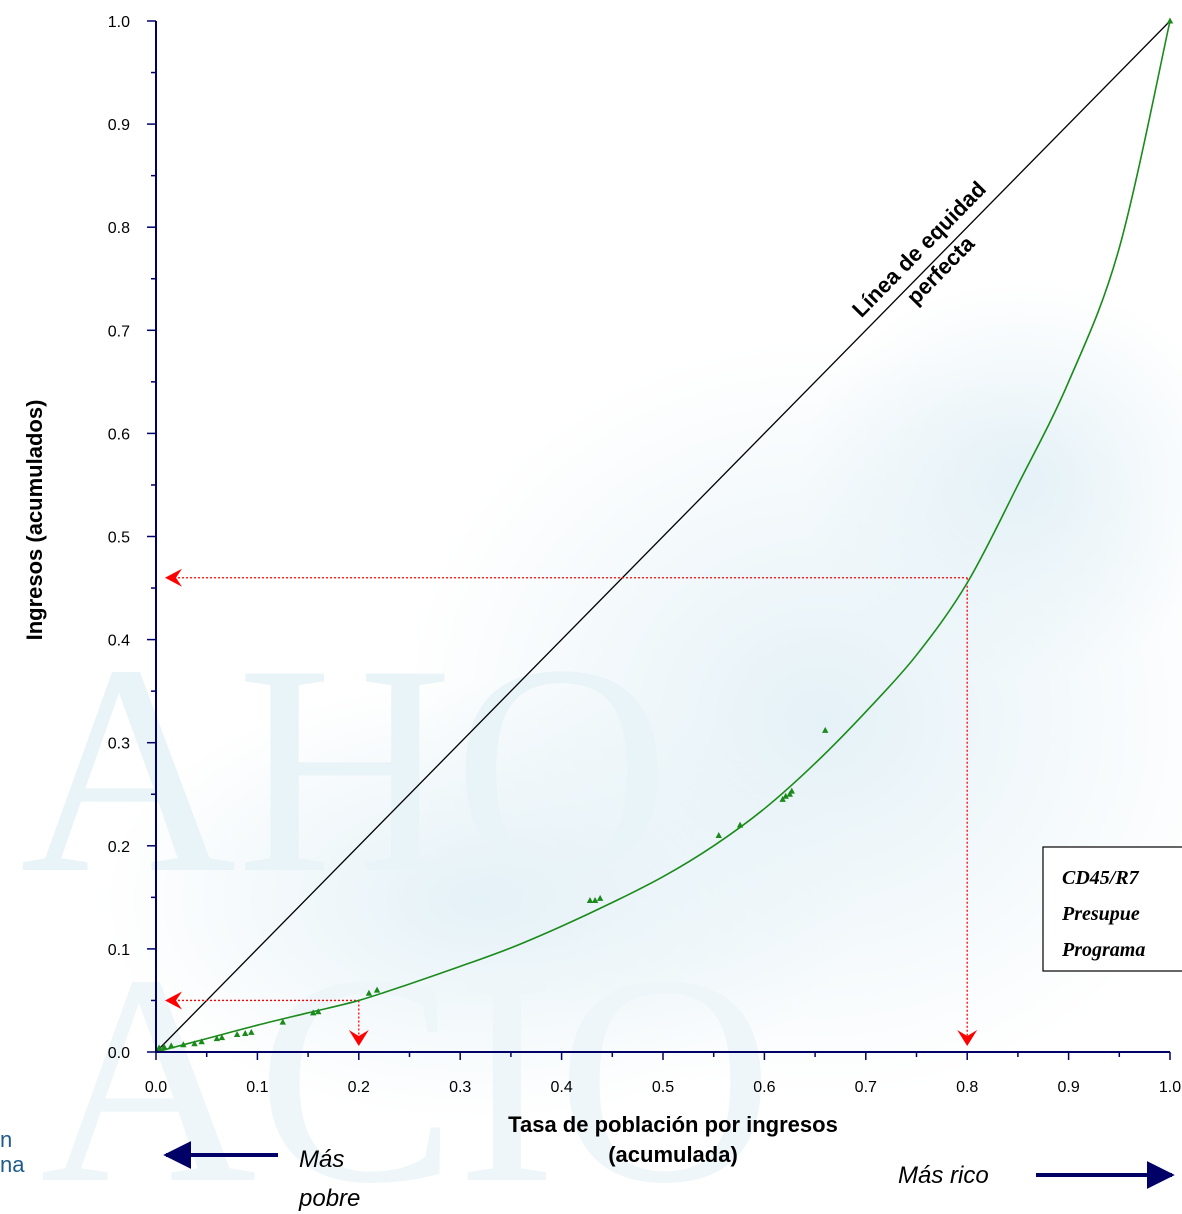  I want to click on reference-box-line-1: CD45/R7, so click(1101, 878).